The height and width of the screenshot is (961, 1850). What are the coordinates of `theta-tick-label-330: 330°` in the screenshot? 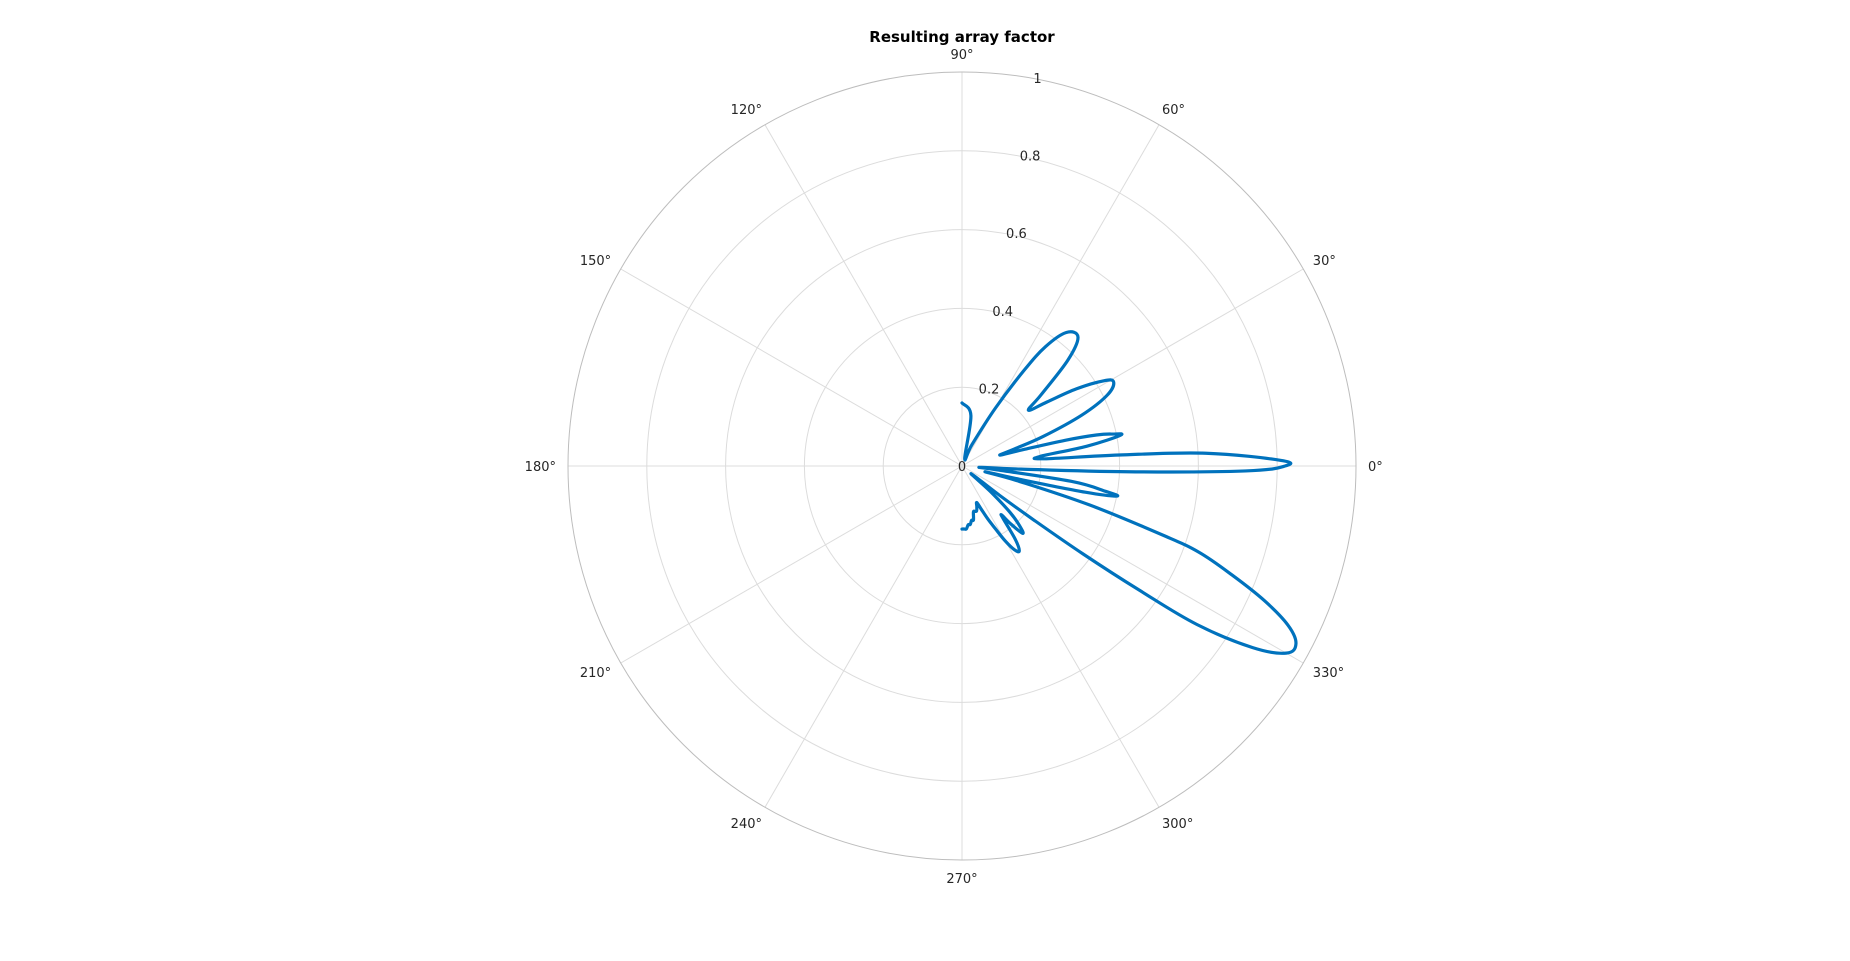 It's located at (1328, 673).